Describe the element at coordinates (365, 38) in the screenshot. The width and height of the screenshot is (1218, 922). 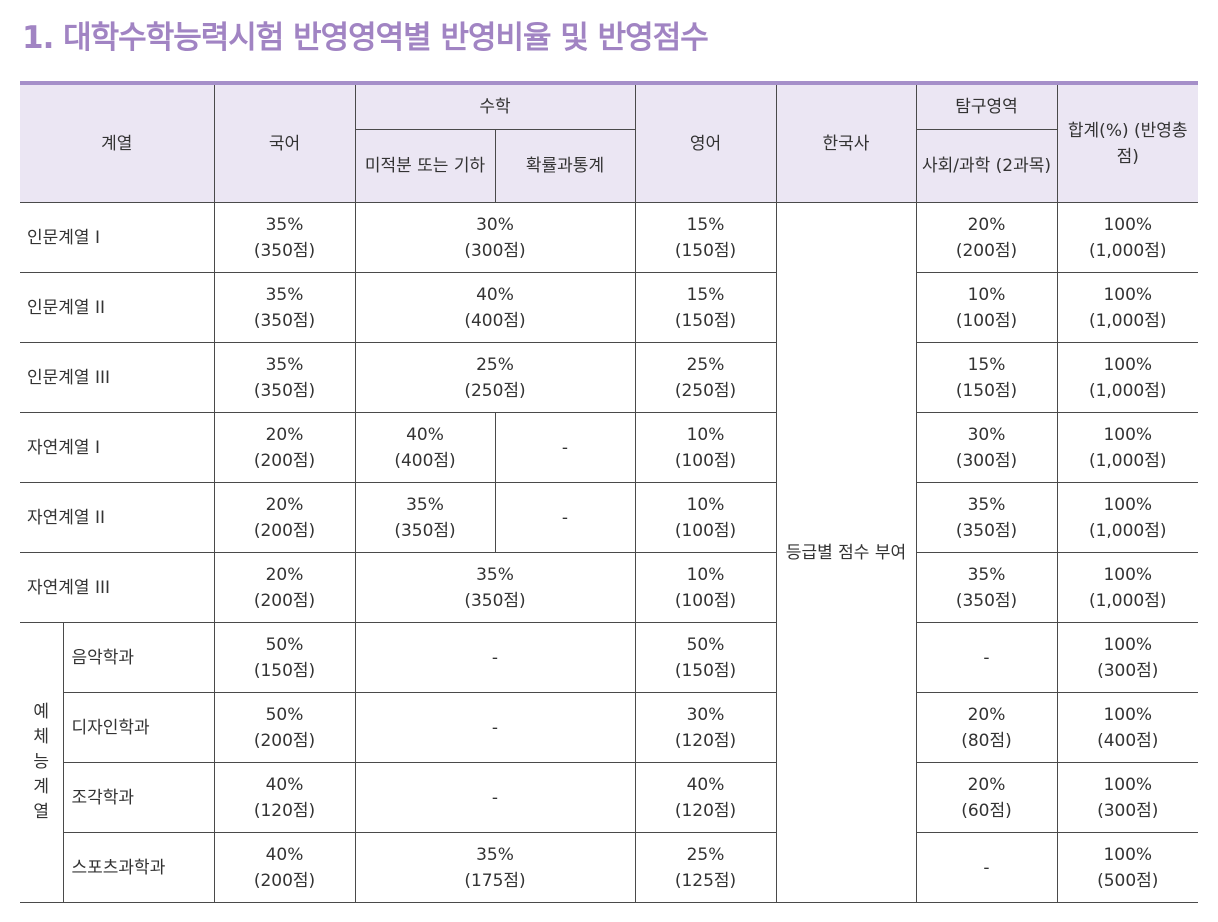
I see `page-title: 1. 대학수학능력시험 반영영역별 반영비율 및 반영점수` at that location.